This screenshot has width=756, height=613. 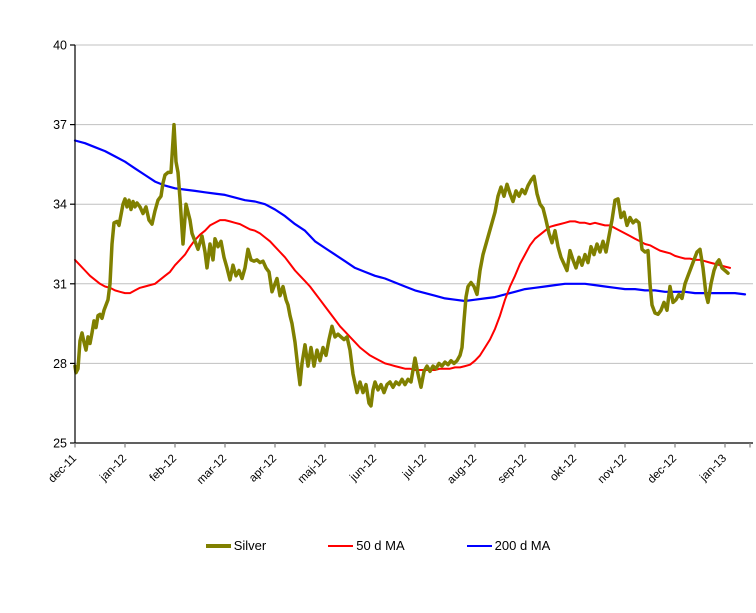 I want to click on legend-label: 50 d MA, so click(x=380, y=545).